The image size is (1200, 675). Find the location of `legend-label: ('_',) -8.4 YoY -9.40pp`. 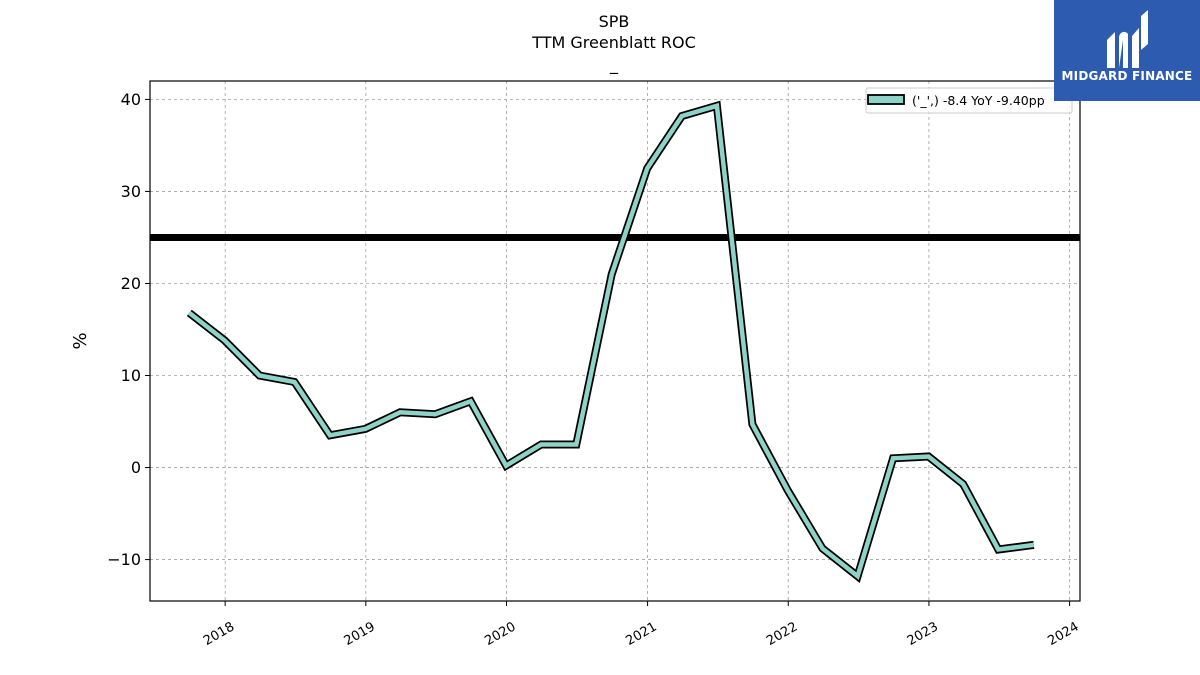

legend-label: ('_',) -8.4 YoY -9.40pp is located at coordinates (978, 100).